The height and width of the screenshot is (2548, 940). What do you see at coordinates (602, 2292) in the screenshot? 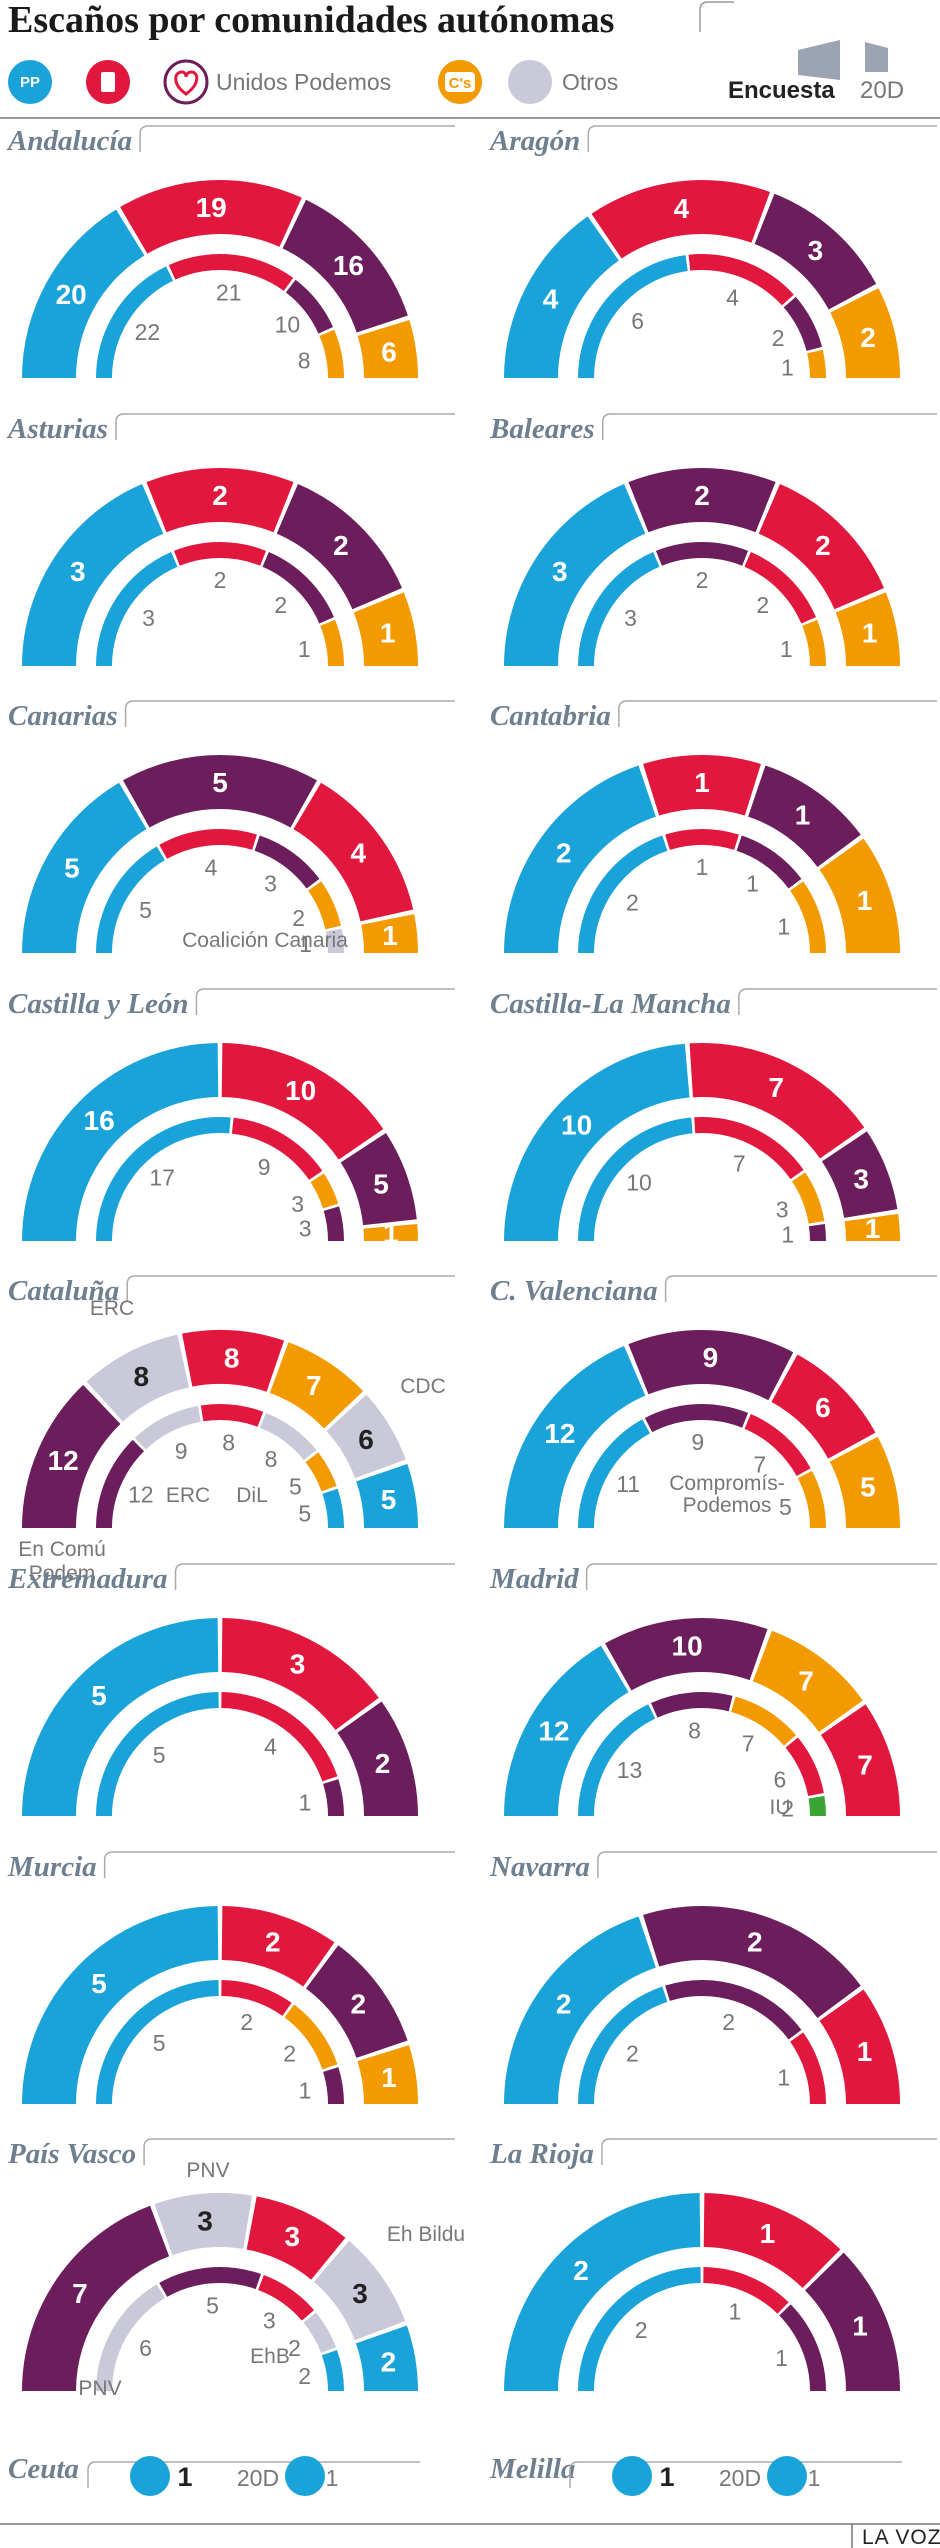
I see `outer-segment-la-rioja-pp` at bounding box center [602, 2292].